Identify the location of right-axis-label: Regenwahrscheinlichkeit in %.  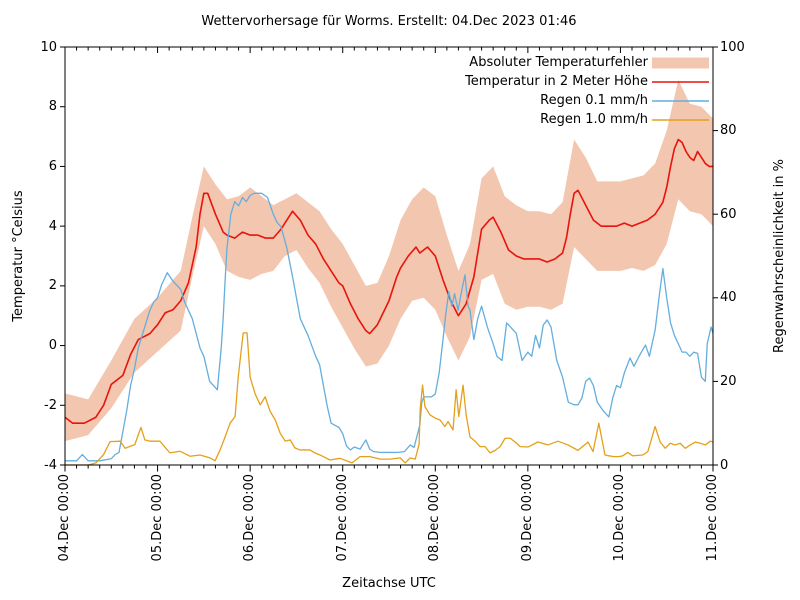
(779, 256).